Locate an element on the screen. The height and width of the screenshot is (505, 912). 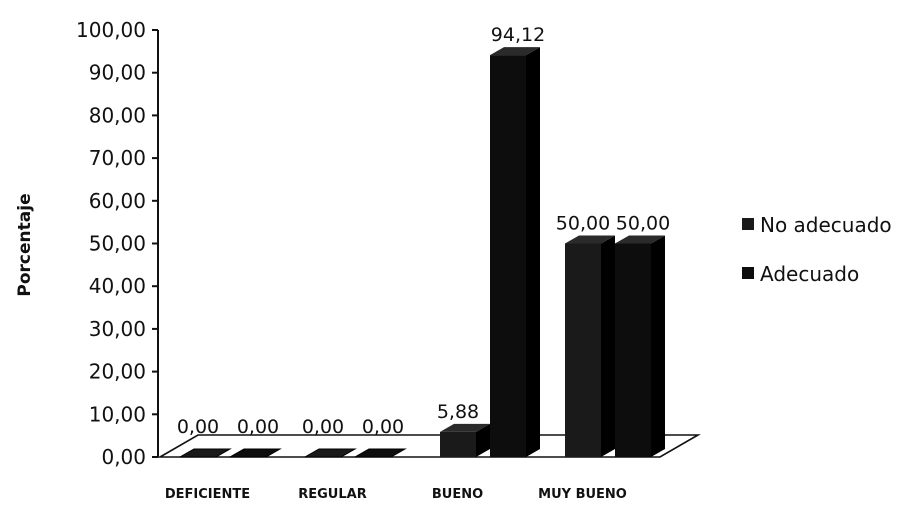
data-label: 5,88 is located at coordinates (458, 412).